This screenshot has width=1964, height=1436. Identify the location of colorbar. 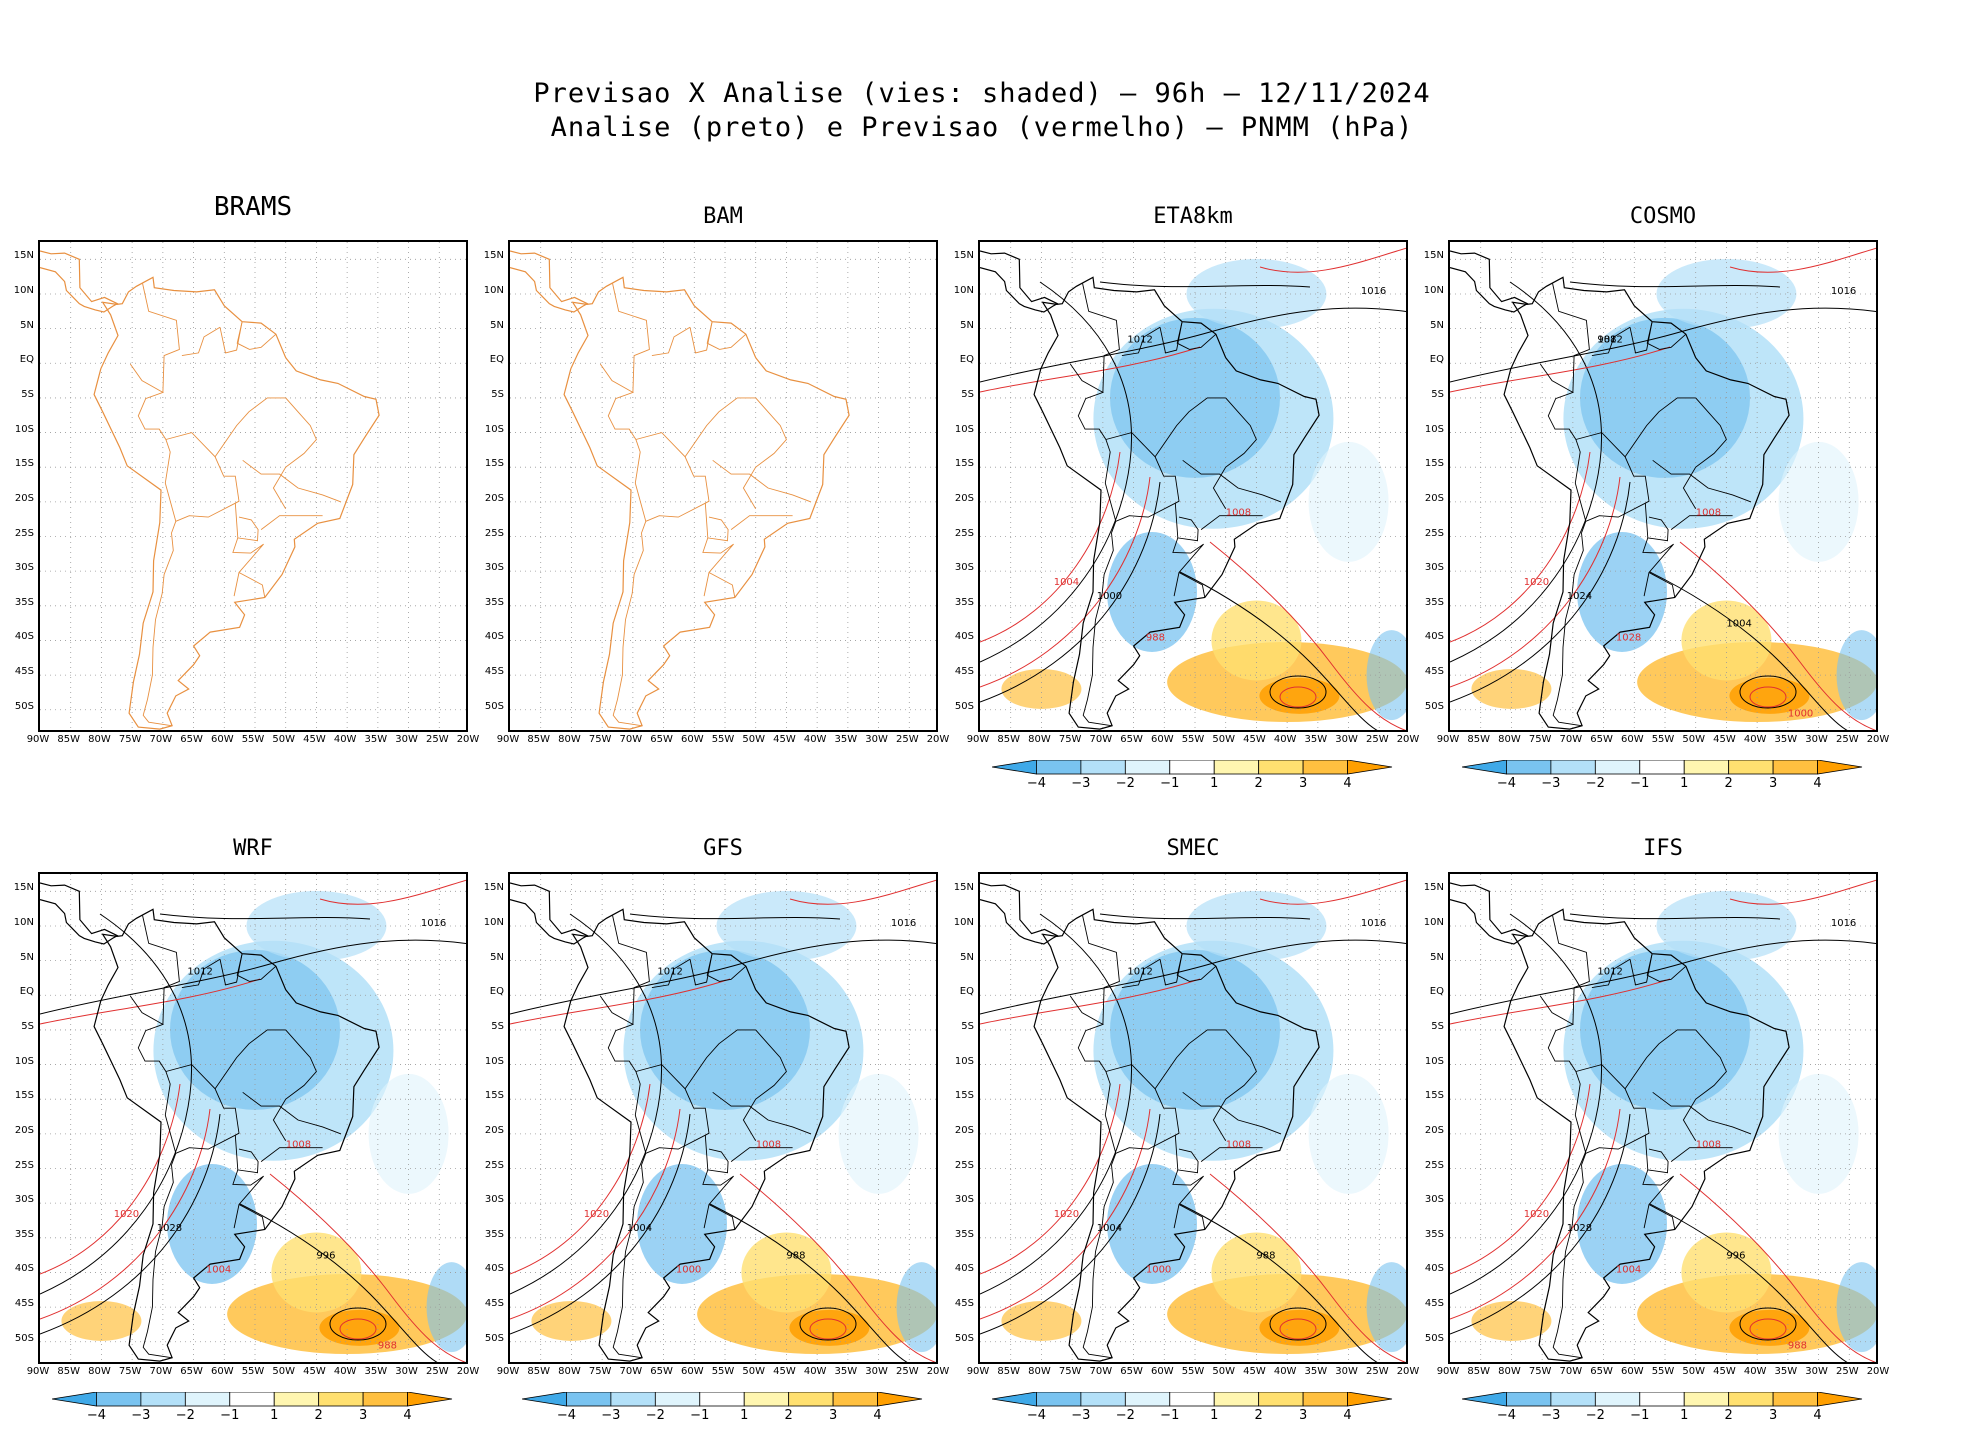
(252, 1399).